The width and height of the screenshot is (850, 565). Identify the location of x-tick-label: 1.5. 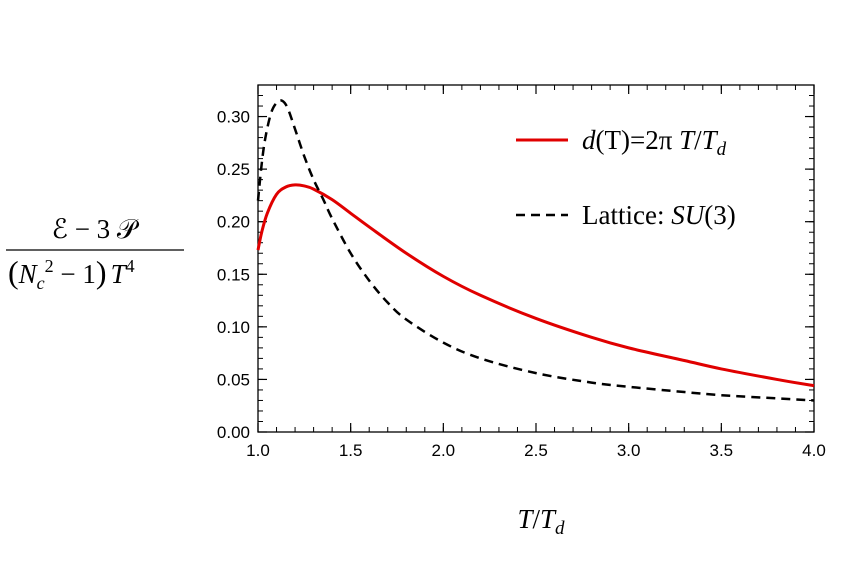
(351, 450).